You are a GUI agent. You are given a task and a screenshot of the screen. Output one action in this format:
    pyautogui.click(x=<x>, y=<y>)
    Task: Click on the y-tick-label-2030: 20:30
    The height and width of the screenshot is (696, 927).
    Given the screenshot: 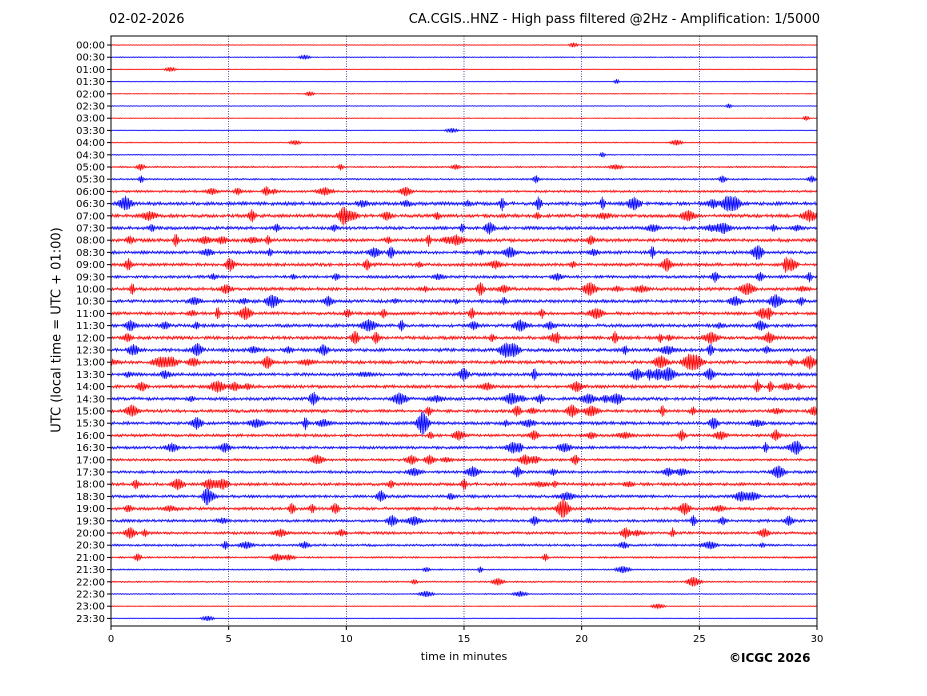 What is the action you would take?
    pyautogui.click(x=90, y=546)
    